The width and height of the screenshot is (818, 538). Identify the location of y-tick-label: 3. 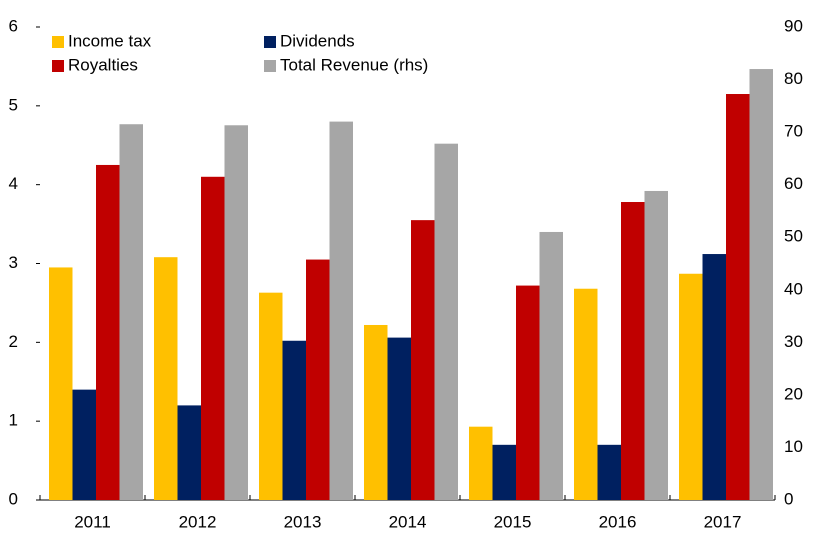
(13, 262).